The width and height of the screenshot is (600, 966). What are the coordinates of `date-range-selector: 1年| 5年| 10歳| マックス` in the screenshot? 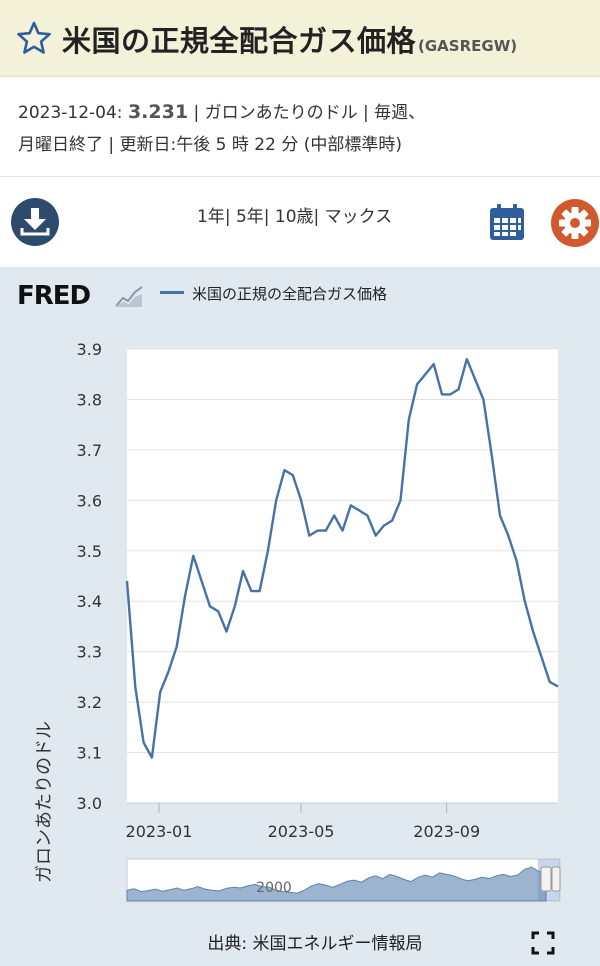 It's located at (294, 214).